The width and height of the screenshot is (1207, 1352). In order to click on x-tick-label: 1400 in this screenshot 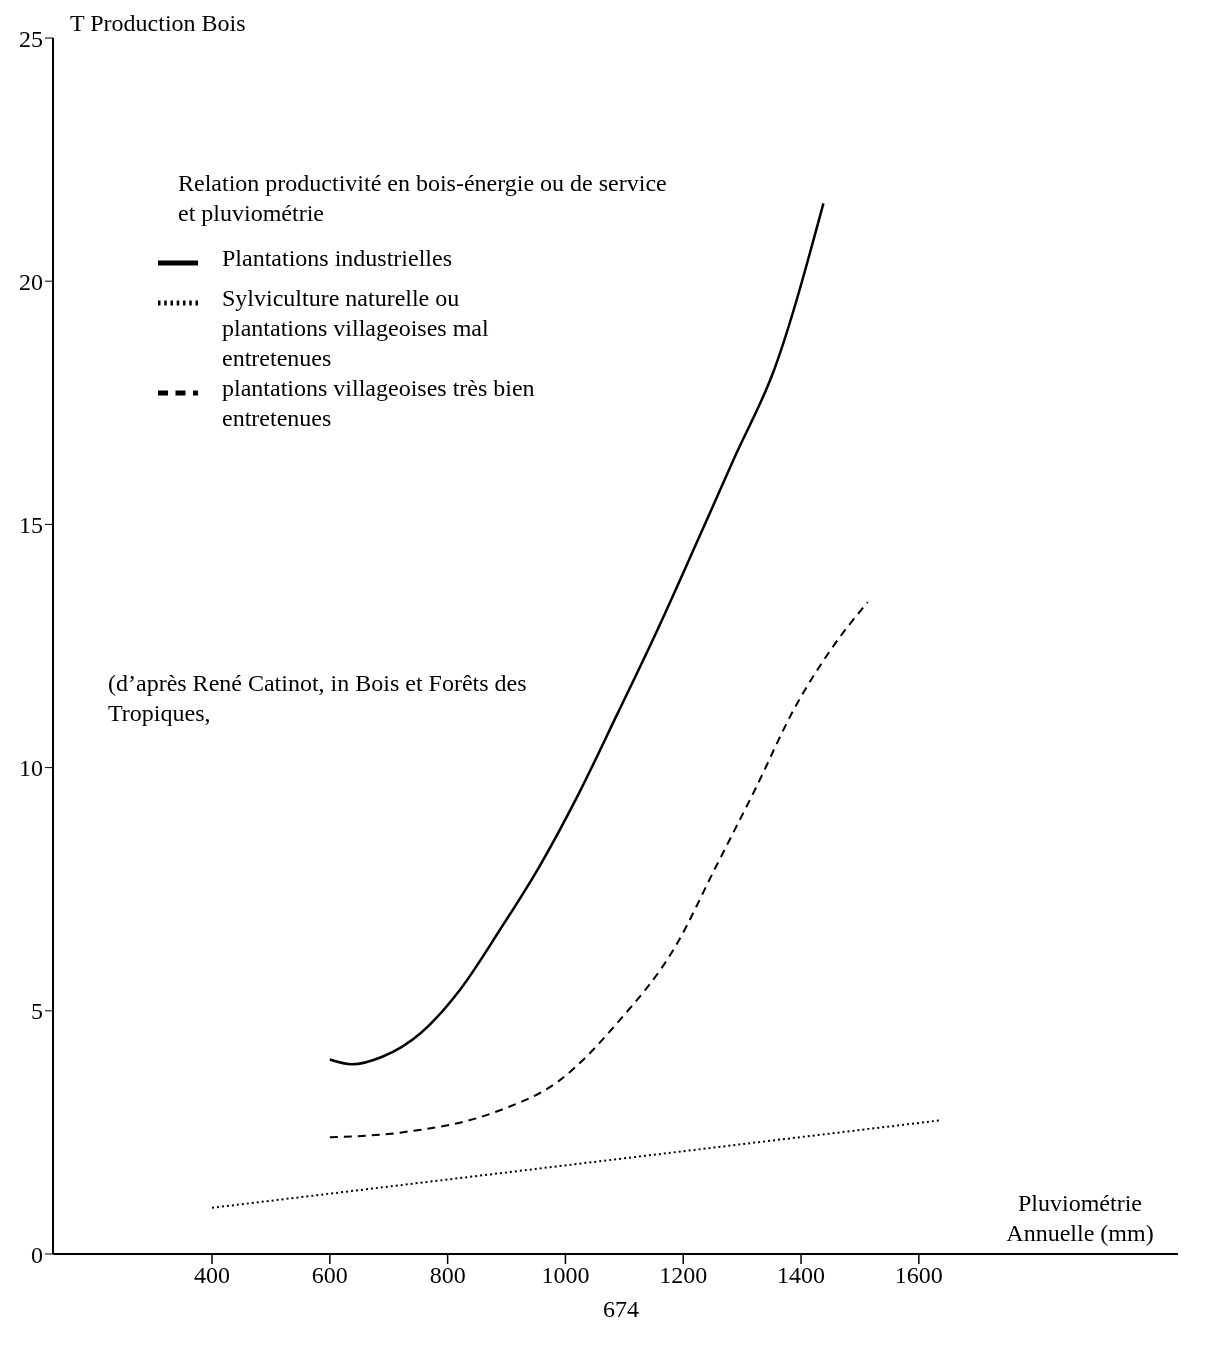, I will do `click(801, 1275)`.